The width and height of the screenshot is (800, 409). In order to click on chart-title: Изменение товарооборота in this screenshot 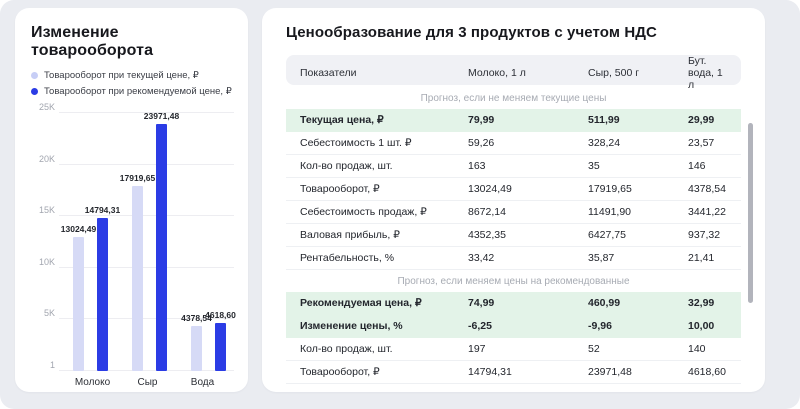, I will do `click(92, 41)`.